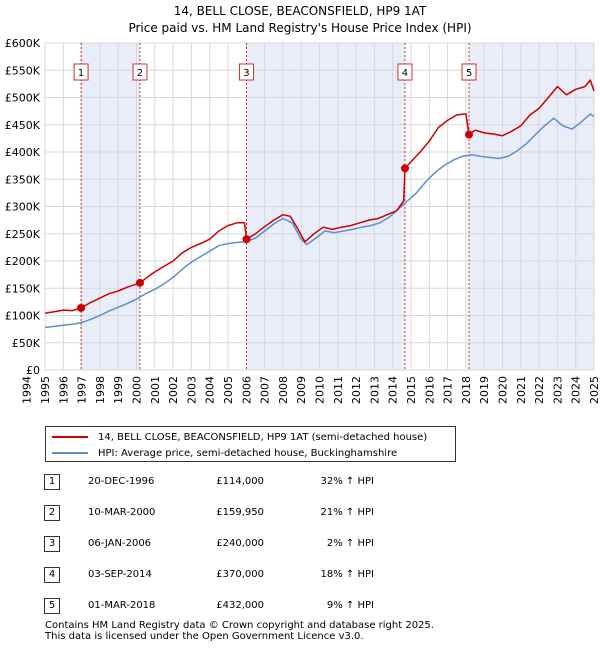 Image resolution: width=600 pixels, height=650 pixels. Describe the element at coordinates (121, 481) in the screenshot. I see `transaction-date: 20-DEC-1996` at that location.